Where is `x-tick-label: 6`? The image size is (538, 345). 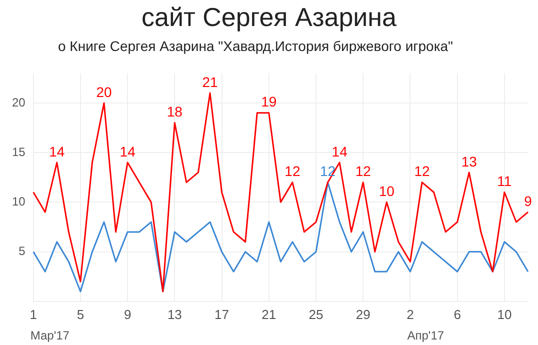
x-tick-label: 6 is located at coordinates (457, 314).